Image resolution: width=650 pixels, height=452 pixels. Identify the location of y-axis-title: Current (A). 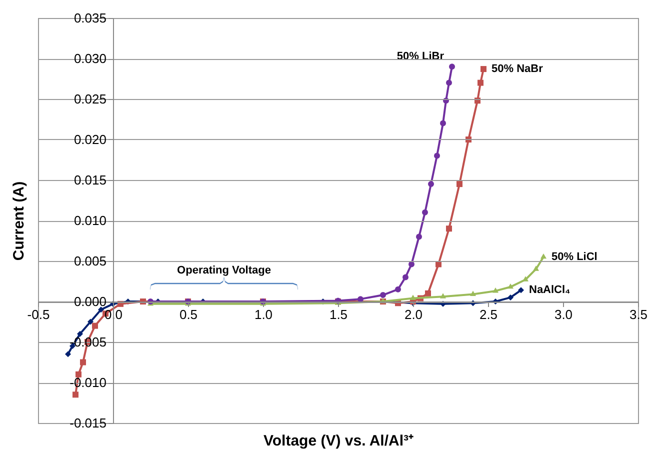
(19, 221).